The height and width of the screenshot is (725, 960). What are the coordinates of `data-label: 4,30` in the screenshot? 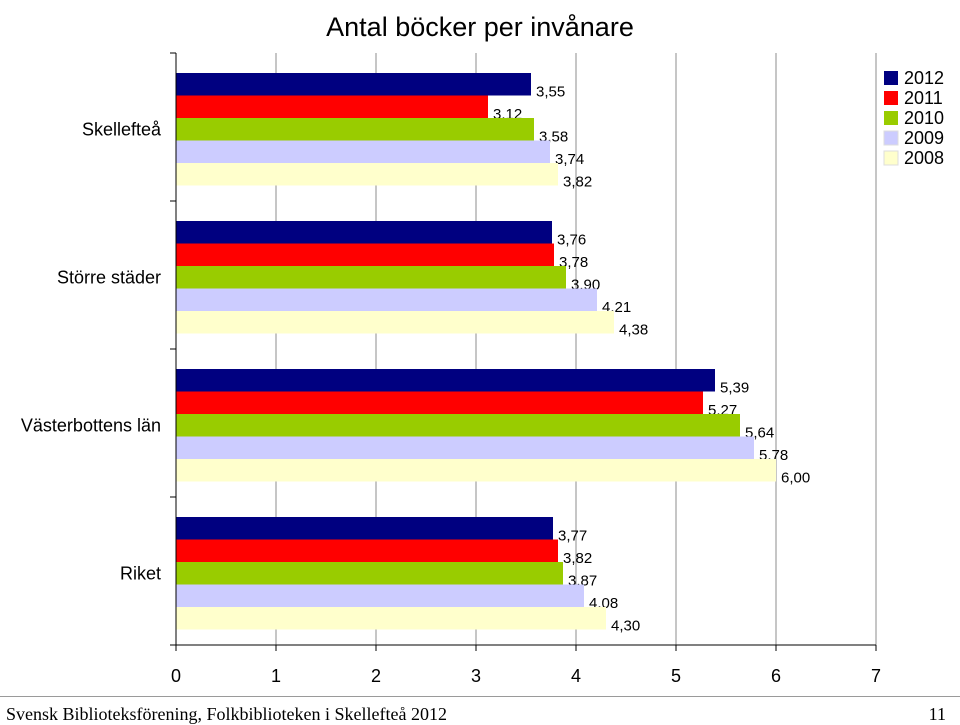 It's located at (625, 625).